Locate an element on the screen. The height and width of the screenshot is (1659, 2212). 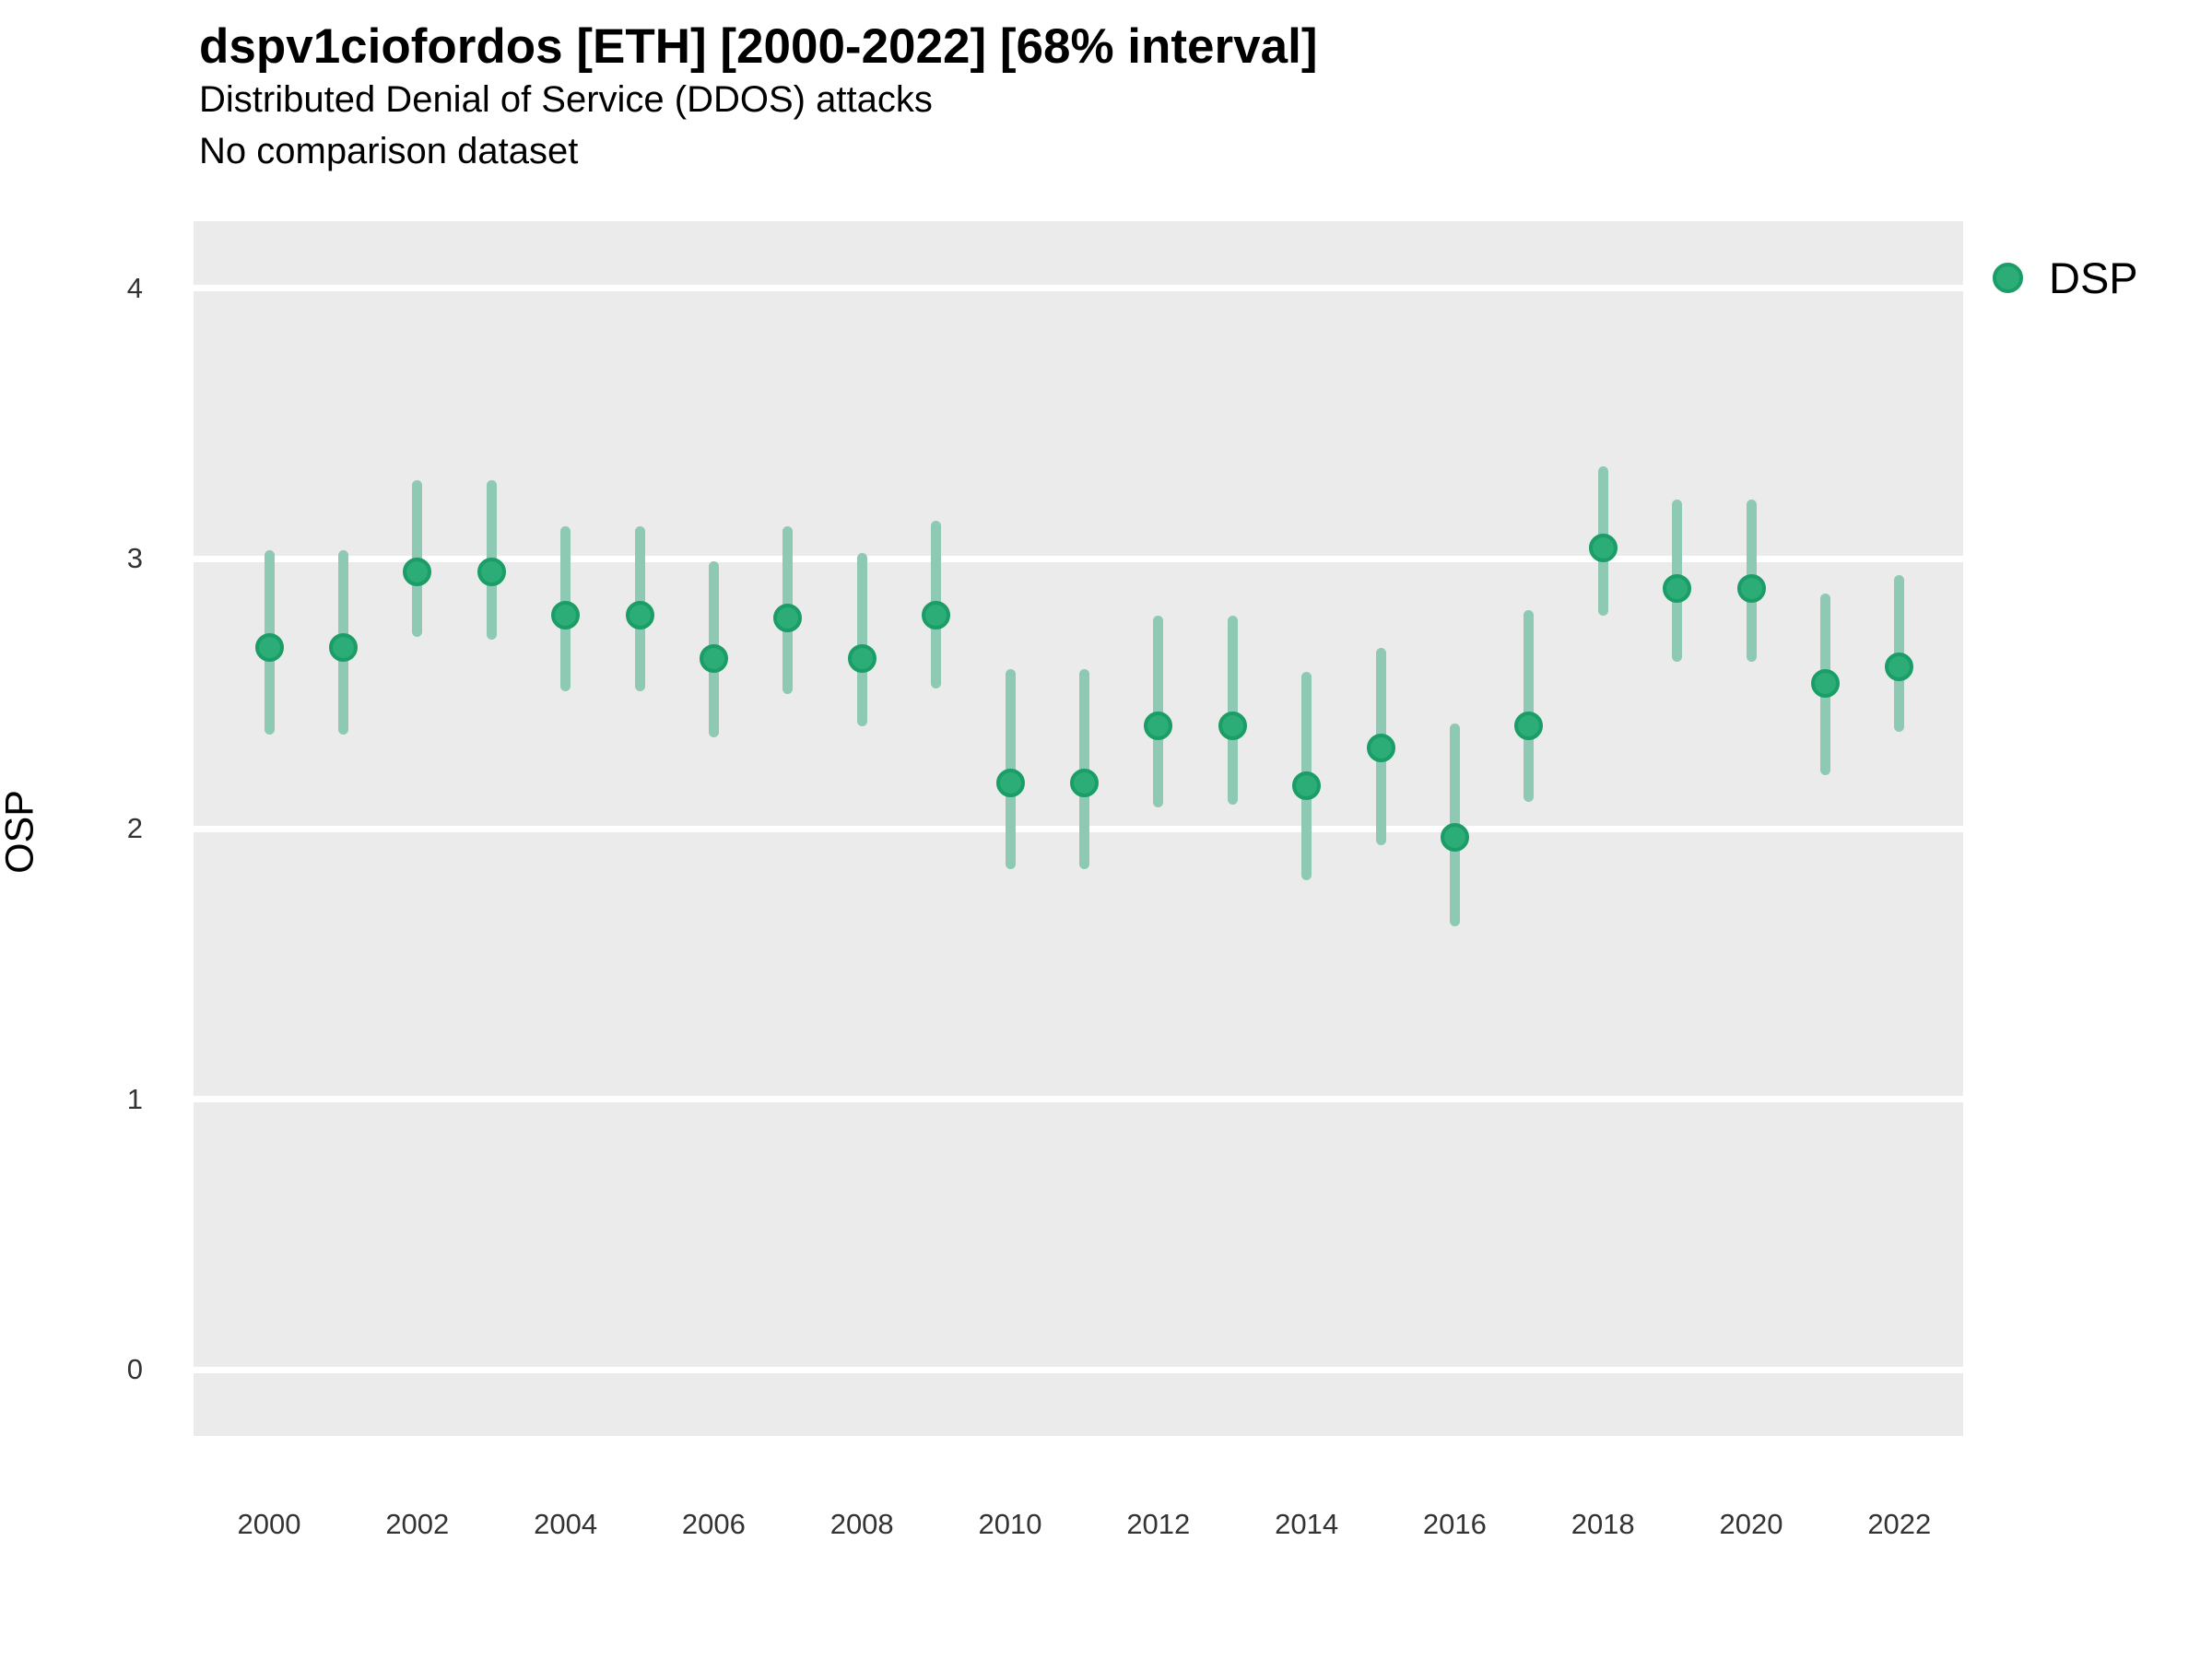
data-point-2008 is located at coordinates (862, 659).